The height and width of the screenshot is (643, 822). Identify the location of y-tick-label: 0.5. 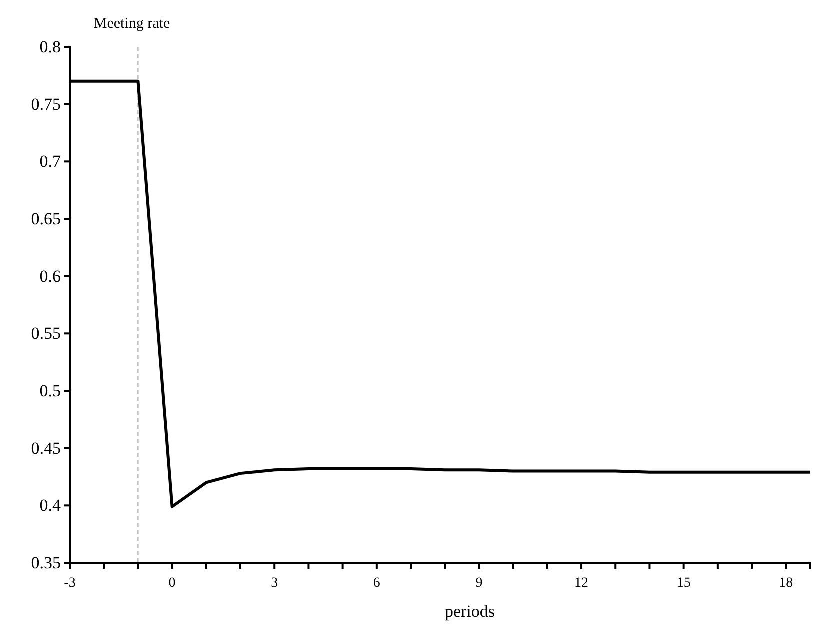
(50, 390).